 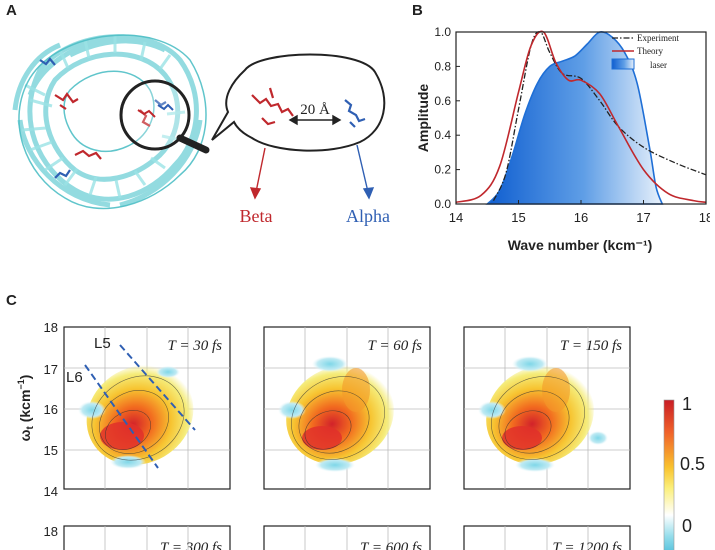 I want to click on protein-ribbon-outer, so click(x=112, y=122).